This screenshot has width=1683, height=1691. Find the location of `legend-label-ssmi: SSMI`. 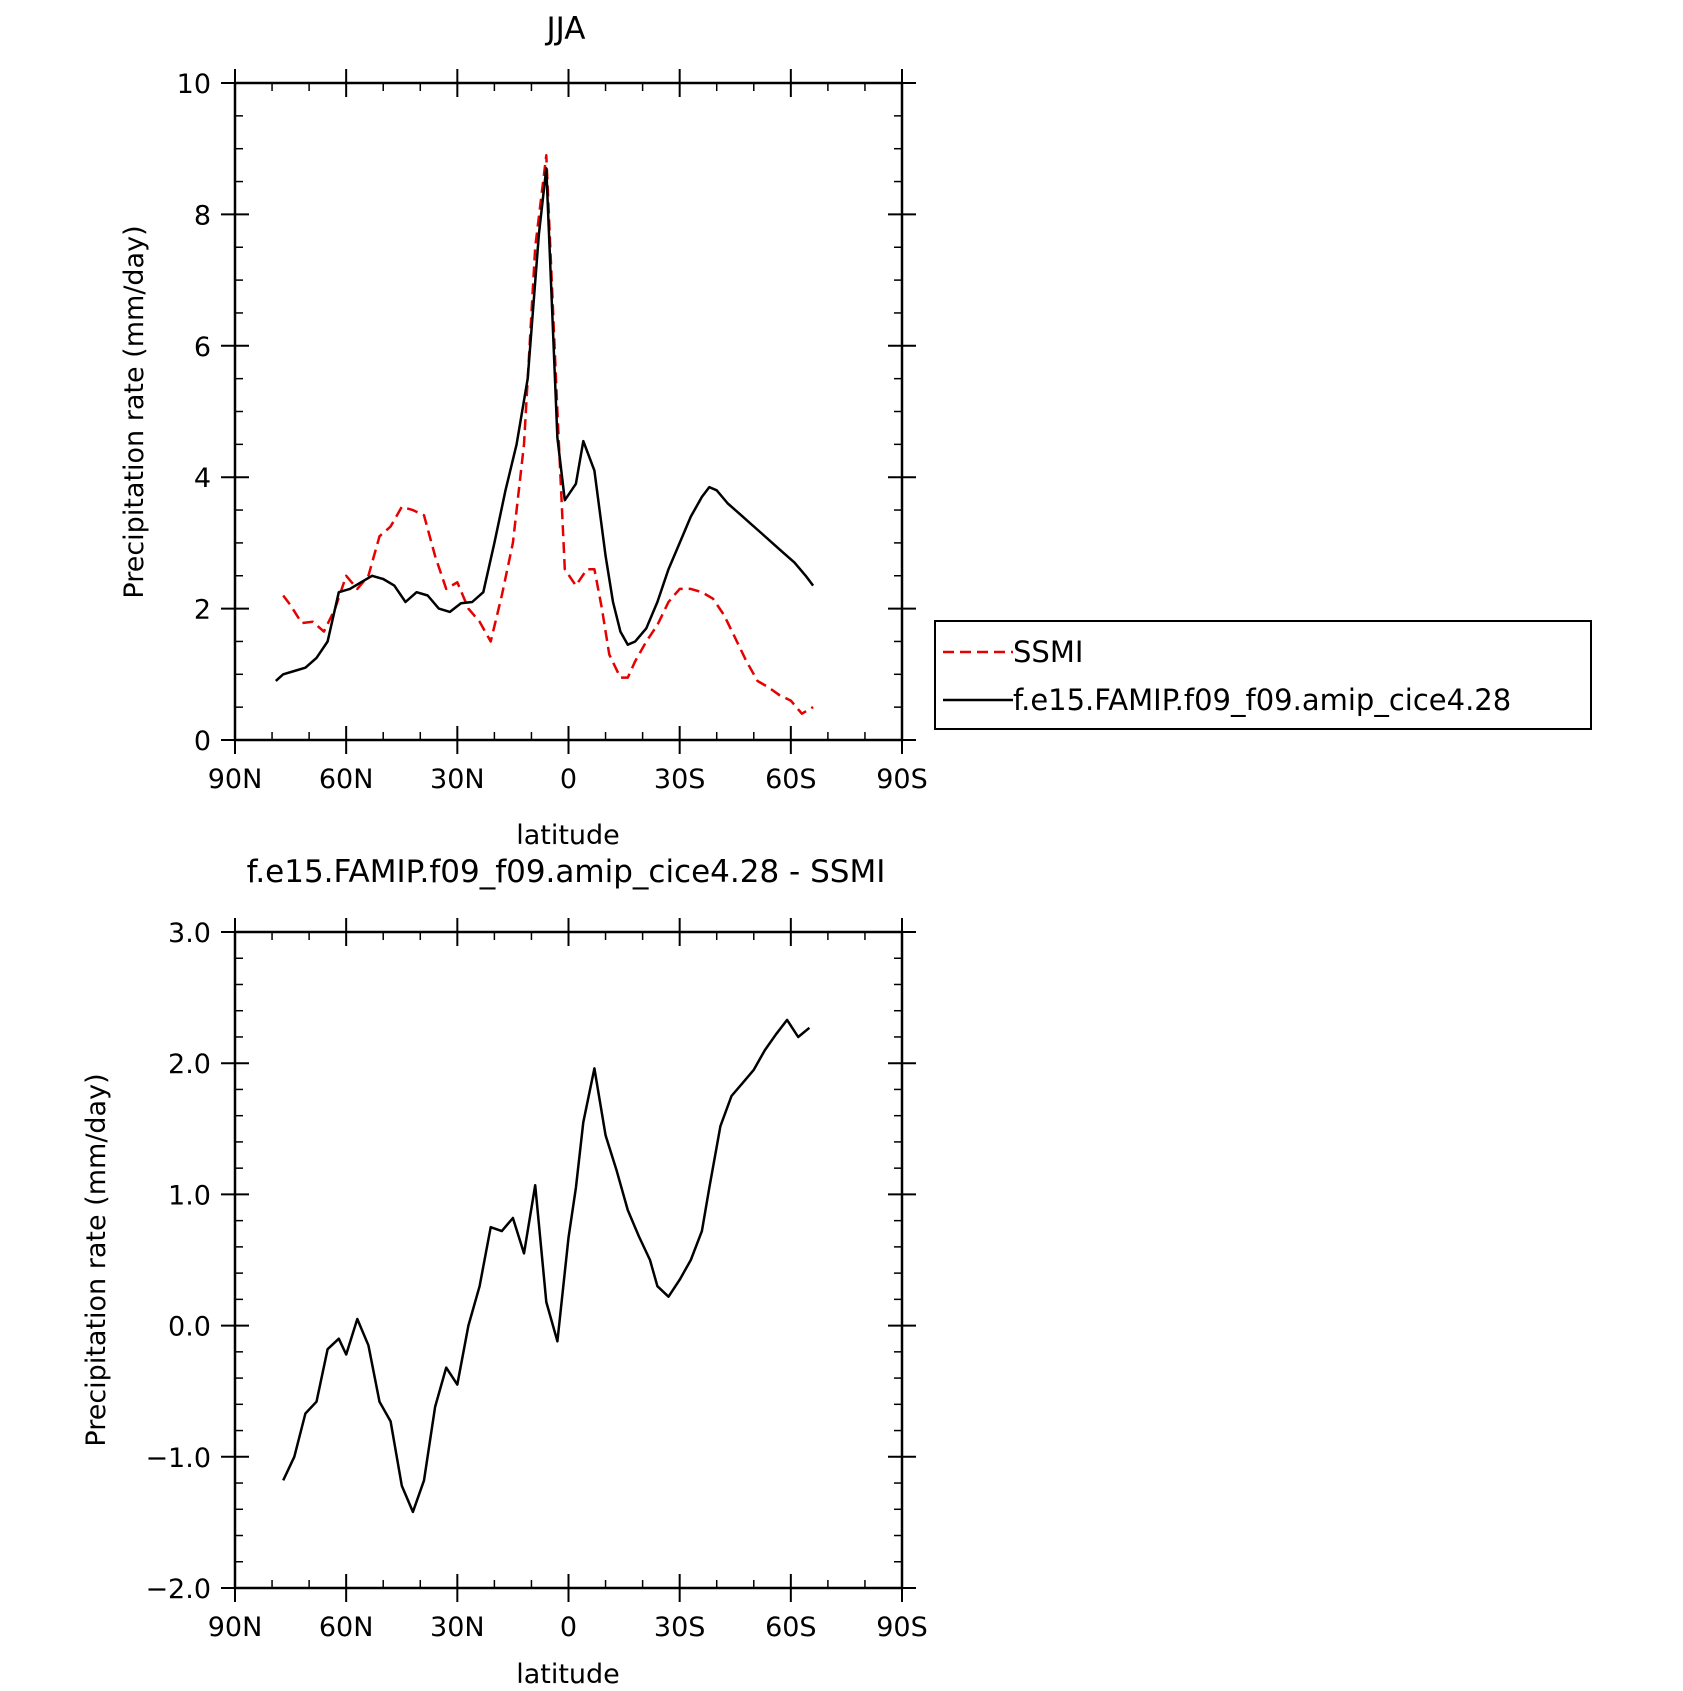

legend-label-ssmi: SSMI is located at coordinates (1048, 652).